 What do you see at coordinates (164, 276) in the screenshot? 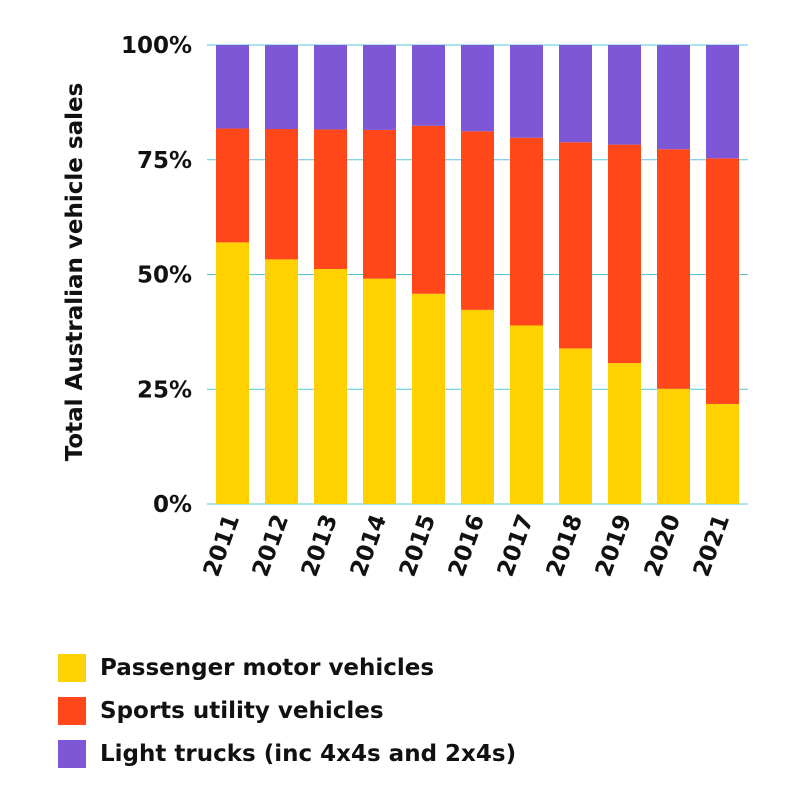
I see `y-tick-label: 50%` at bounding box center [164, 276].